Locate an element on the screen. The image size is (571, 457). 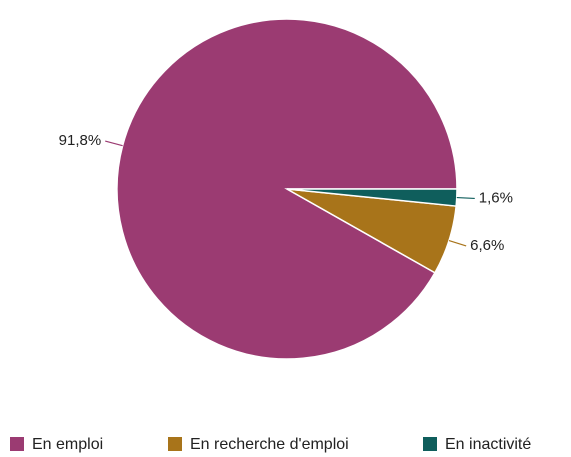
legend-label: En emploi is located at coordinates (67, 444).